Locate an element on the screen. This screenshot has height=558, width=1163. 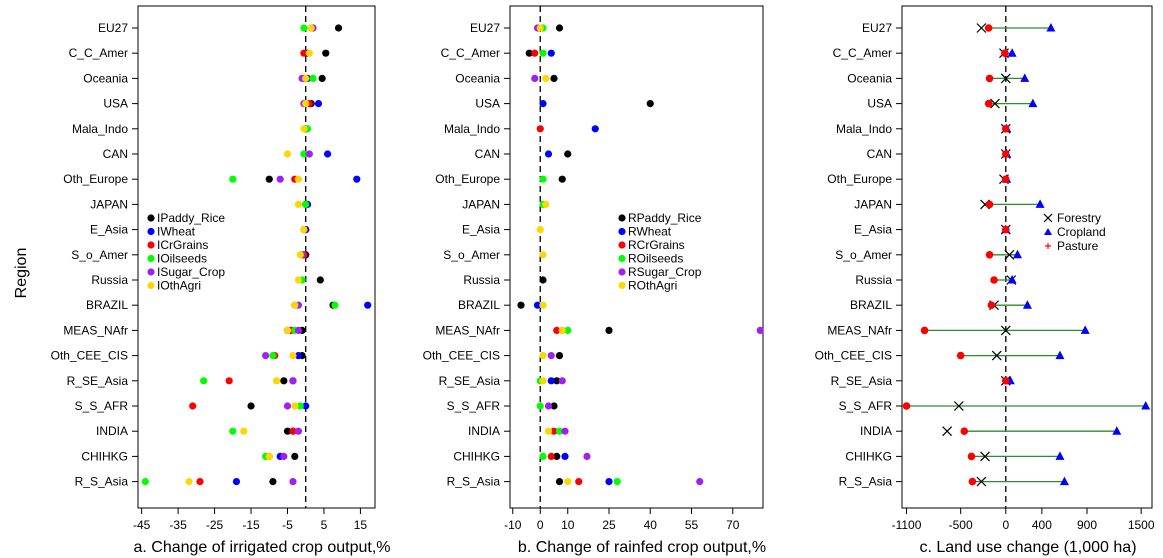
point-ioilseeds-can is located at coordinates (304, 154).